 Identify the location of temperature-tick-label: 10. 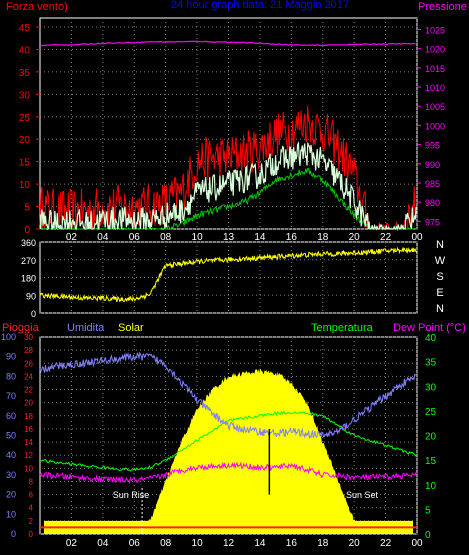
(431, 486).